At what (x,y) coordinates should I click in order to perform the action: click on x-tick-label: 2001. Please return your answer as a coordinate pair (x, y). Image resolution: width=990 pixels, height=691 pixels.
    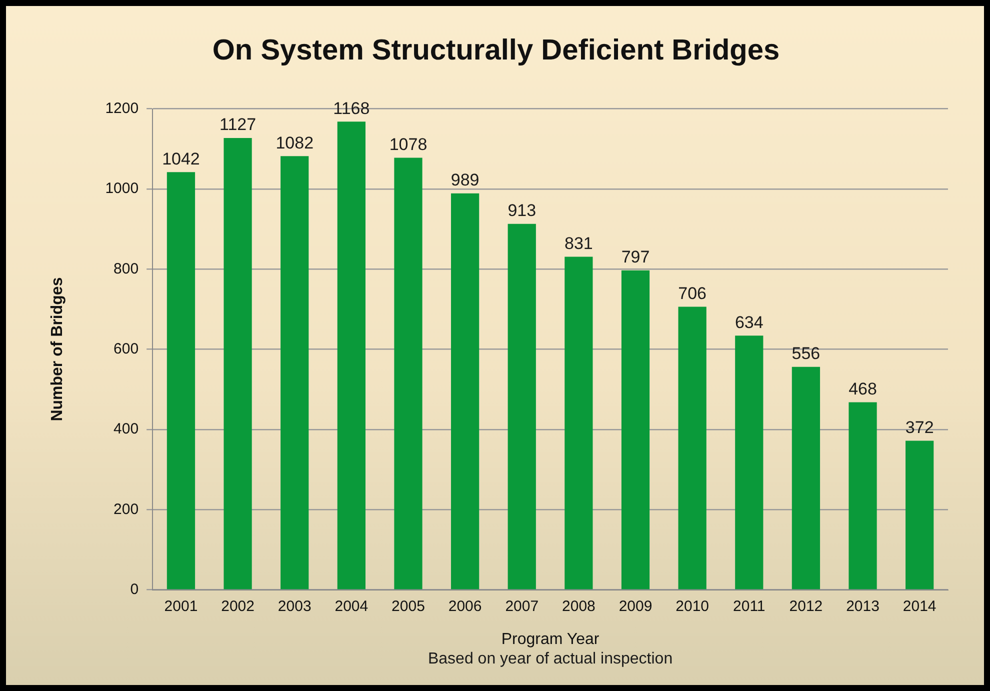
    Looking at the image, I should click on (181, 606).